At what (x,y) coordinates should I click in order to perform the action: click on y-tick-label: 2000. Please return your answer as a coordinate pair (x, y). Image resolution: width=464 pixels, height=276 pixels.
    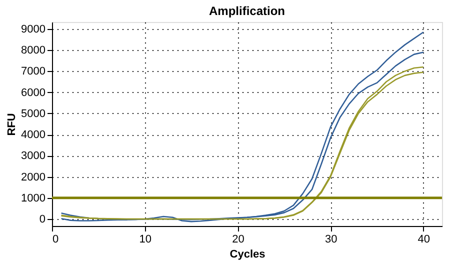
    Looking at the image, I should click on (33, 177).